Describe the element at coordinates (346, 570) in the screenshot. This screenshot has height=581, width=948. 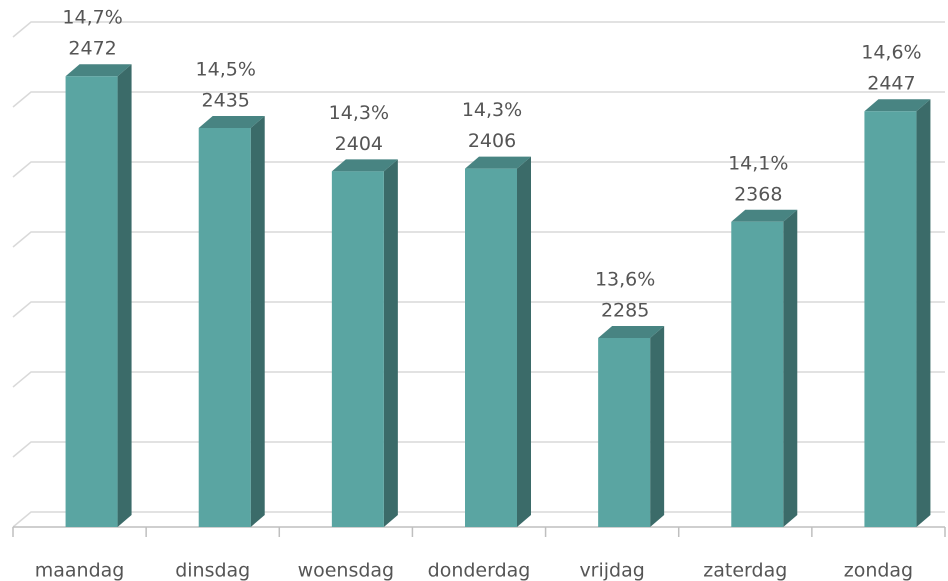
I see `x-tick-label: woensdag` at that location.